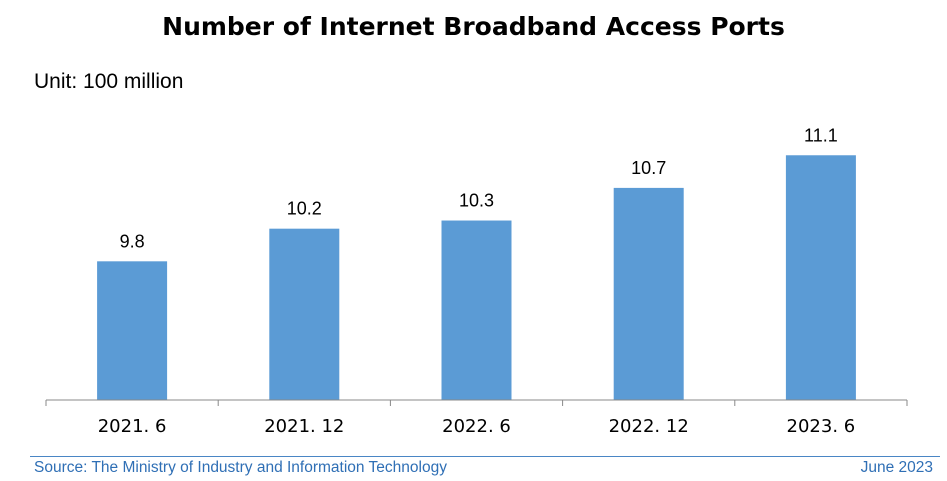 This screenshot has height=481, width=947. What do you see at coordinates (821, 426) in the screenshot?
I see `x-tick-label-5: 2023. 6` at bounding box center [821, 426].